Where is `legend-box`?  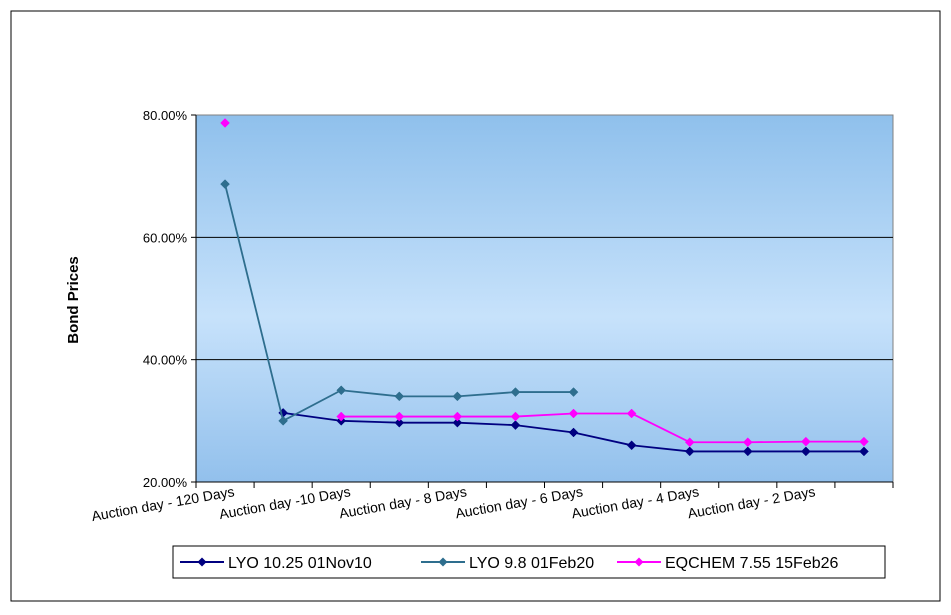 legend-box is located at coordinates (529, 562).